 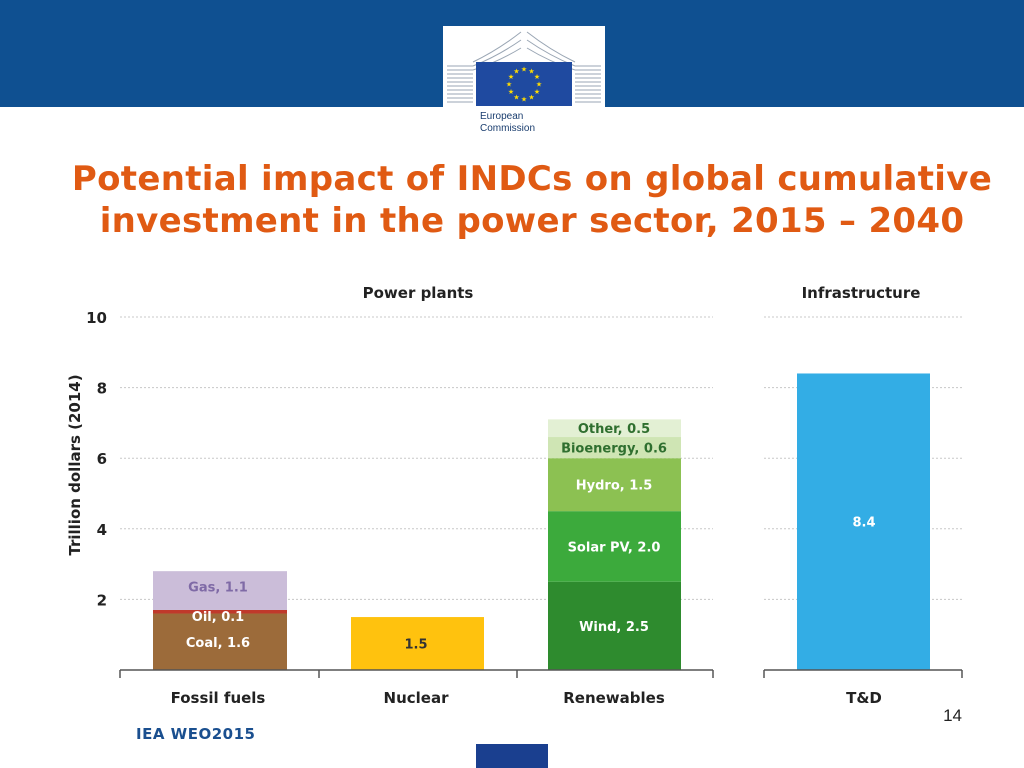 I want to click on x-tick-label: Renewables, so click(x=614, y=698).